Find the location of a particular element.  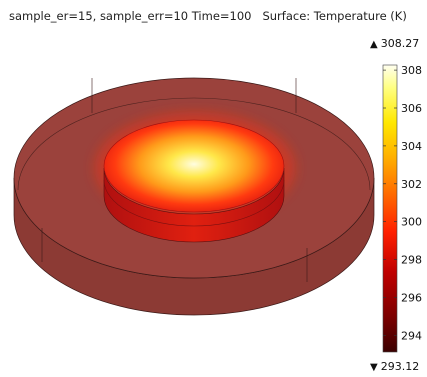

inner-sample-top is located at coordinates (194, 166).